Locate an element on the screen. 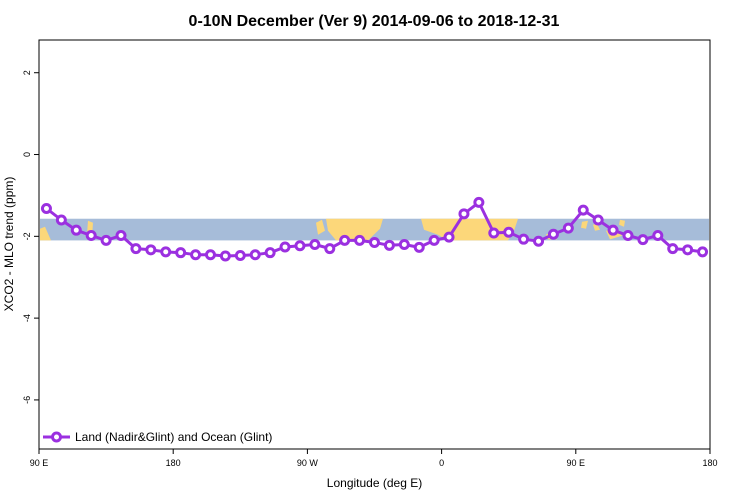 This screenshot has width=750, height=500. legend: Land (Nadir&Glint) and Ocean (Glint) is located at coordinates (157, 437).